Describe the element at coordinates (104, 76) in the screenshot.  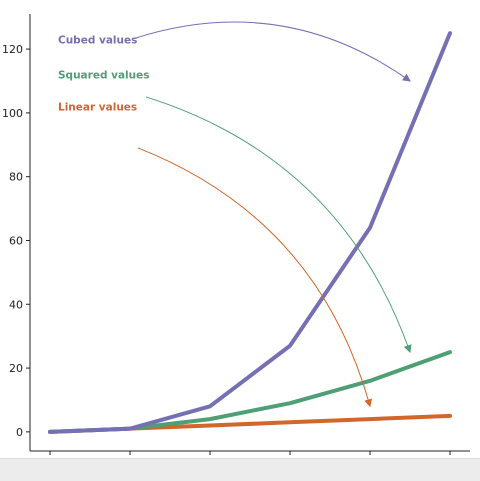
I see `squared-annotation-label: Squared values` at that location.